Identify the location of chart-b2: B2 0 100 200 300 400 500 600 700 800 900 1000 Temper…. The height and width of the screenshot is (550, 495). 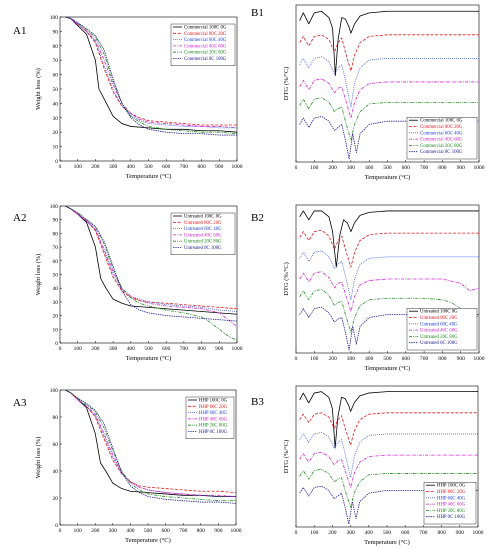
(368, 288).